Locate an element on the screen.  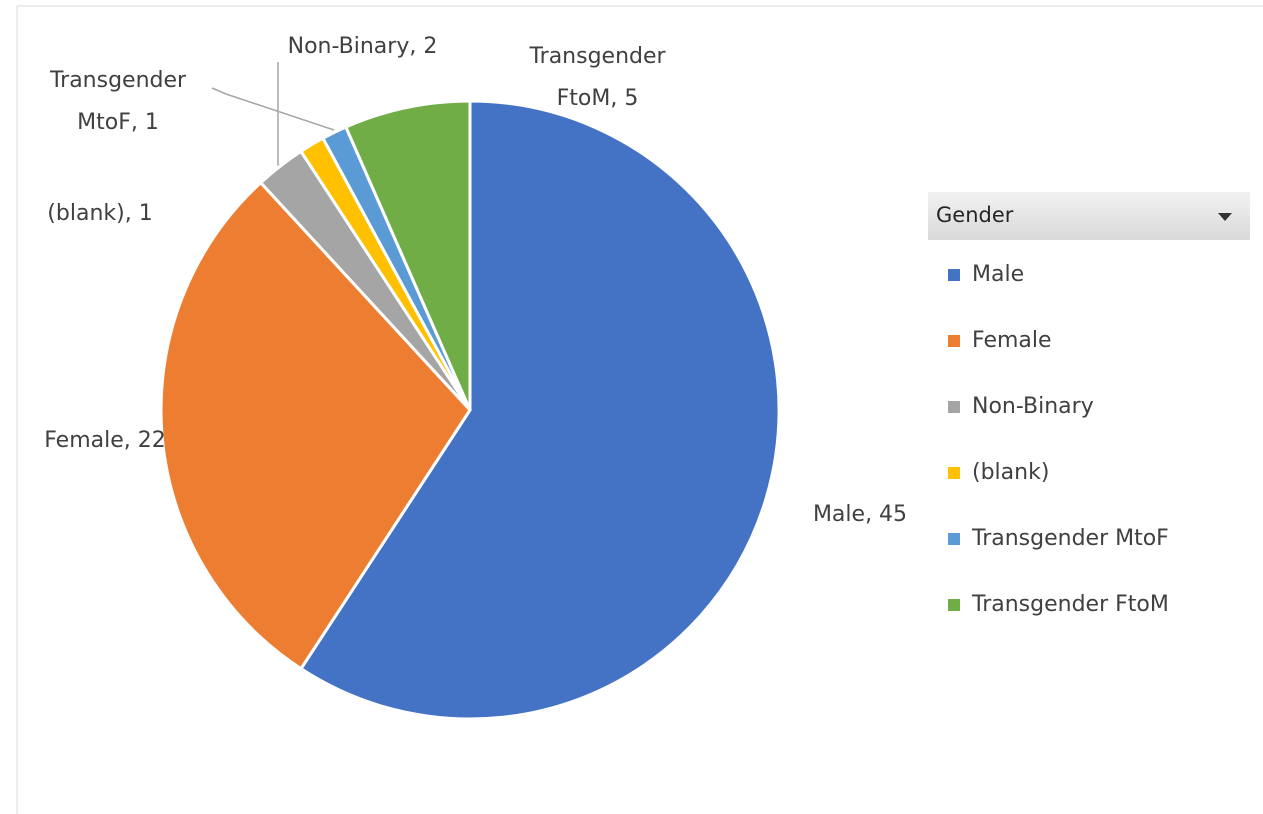
data-label: Transgender FtoM, 5 is located at coordinates (597, 77).